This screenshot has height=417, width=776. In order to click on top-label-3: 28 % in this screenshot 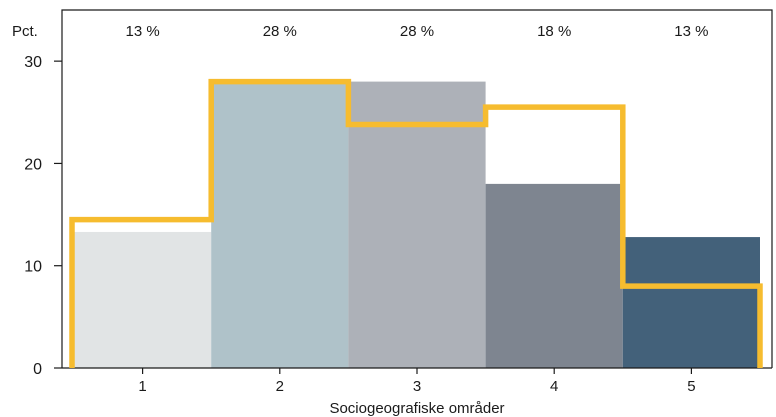, I will do `click(417, 31)`.